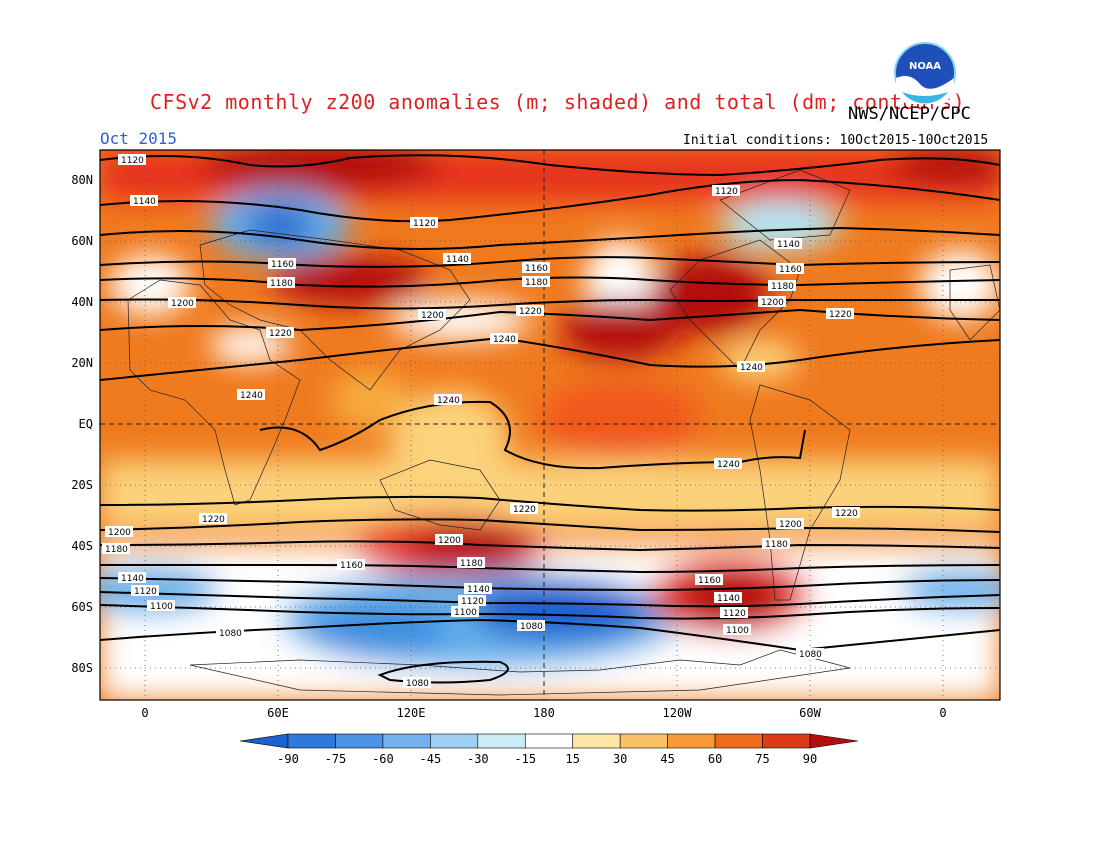  Describe the element at coordinates (478, 759) in the screenshot. I see `colorbar-tick-label: -30` at that location.